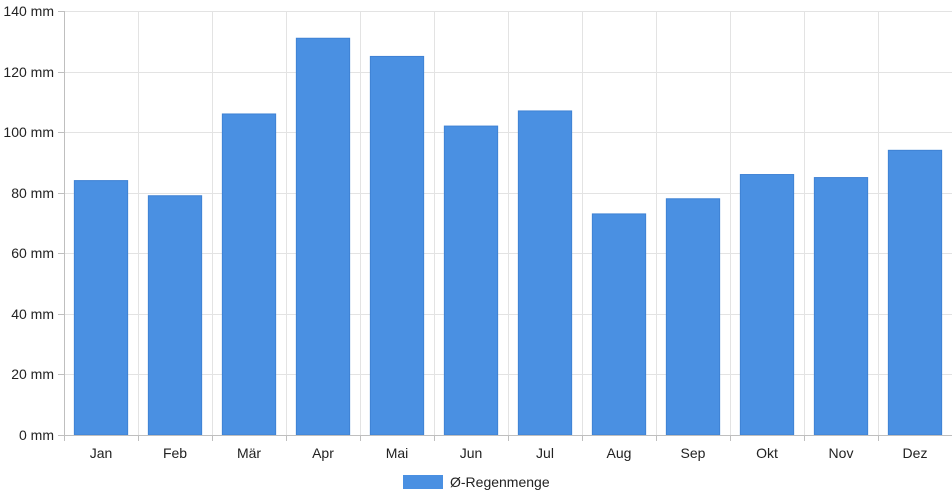 This screenshot has height=500, width=952. Describe the element at coordinates (509, 453) in the screenshot. I see `x-axis-labels: Jan Feb Mär Apr Mai Jun Jul Aug Sep Okt Nov Dez` at that location.